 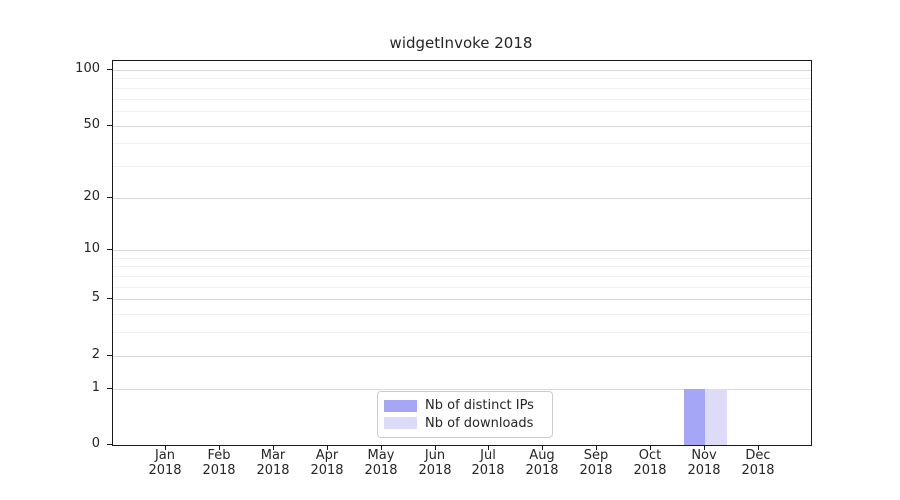 I want to click on x-tick-mark-apr, so click(x=327, y=447).